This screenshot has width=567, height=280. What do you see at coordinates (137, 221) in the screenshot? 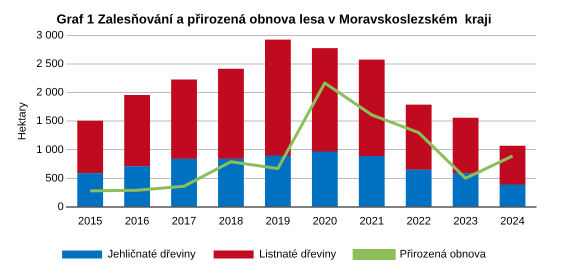
I see `x-tick-label: 2016` at bounding box center [137, 221].